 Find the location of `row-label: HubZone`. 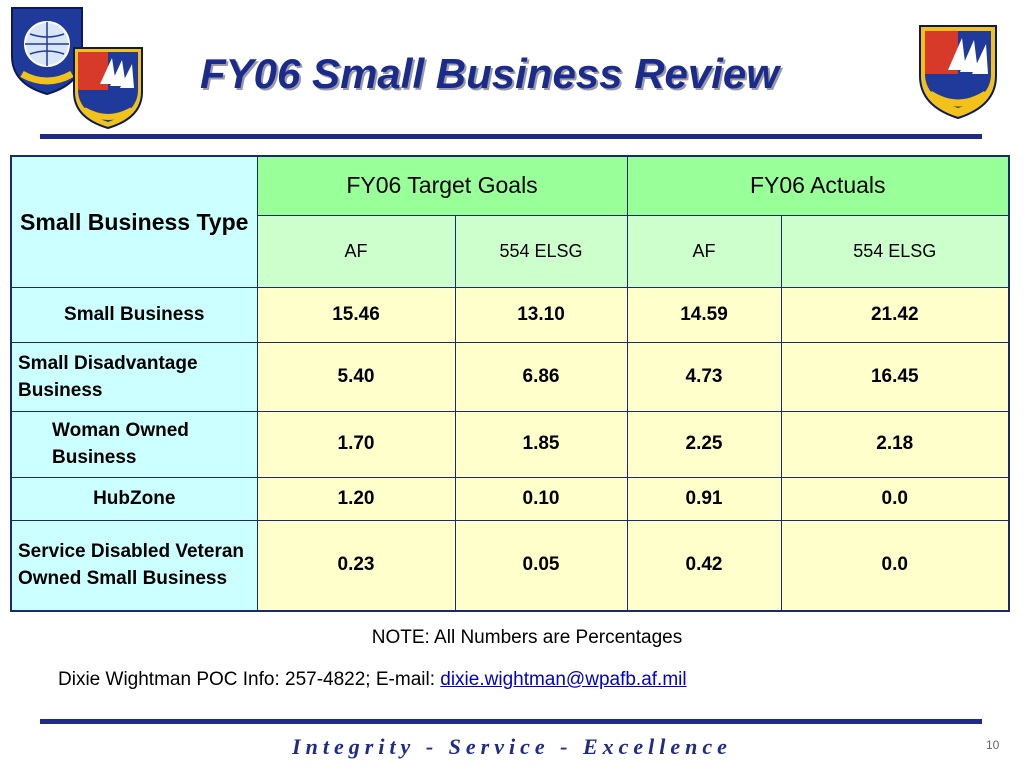

row-label: HubZone is located at coordinates (134, 498).